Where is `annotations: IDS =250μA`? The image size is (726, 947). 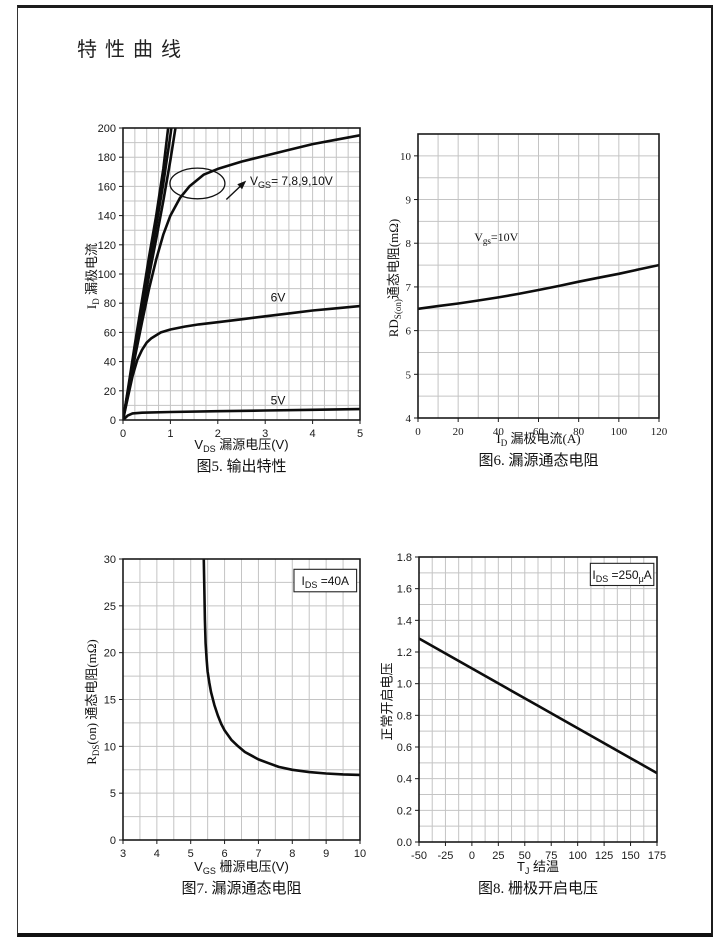
annotations: IDS =250μA is located at coordinates (622, 574).